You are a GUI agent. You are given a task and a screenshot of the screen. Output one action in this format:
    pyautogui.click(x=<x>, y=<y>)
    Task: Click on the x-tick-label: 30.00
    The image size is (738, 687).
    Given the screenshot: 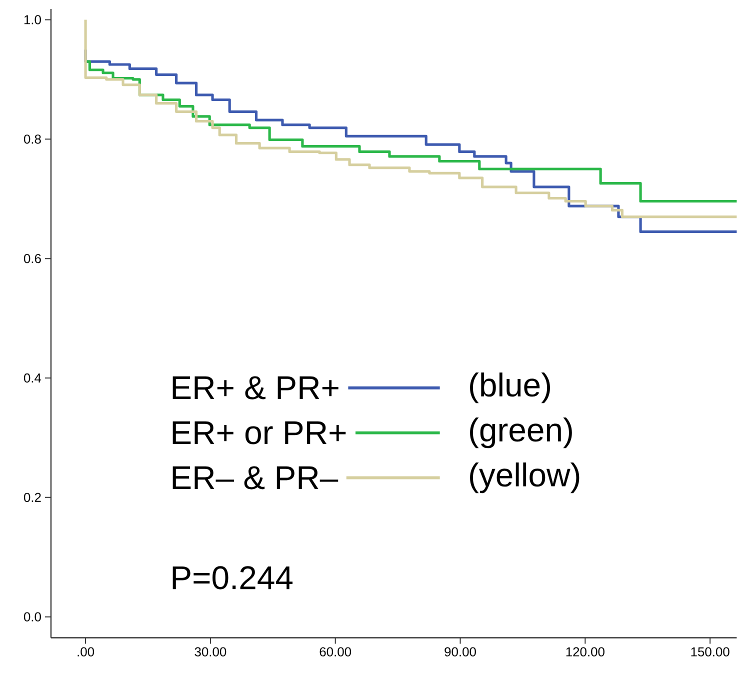 What is the action you would take?
    pyautogui.click(x=210, y=652)
    